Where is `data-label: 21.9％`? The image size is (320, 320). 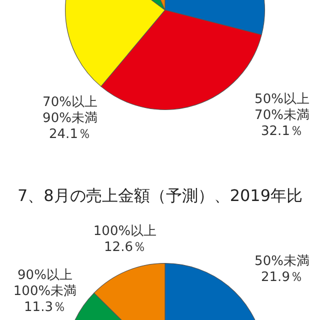 data-label: 21.9％ is located at coordinates (282, 277).